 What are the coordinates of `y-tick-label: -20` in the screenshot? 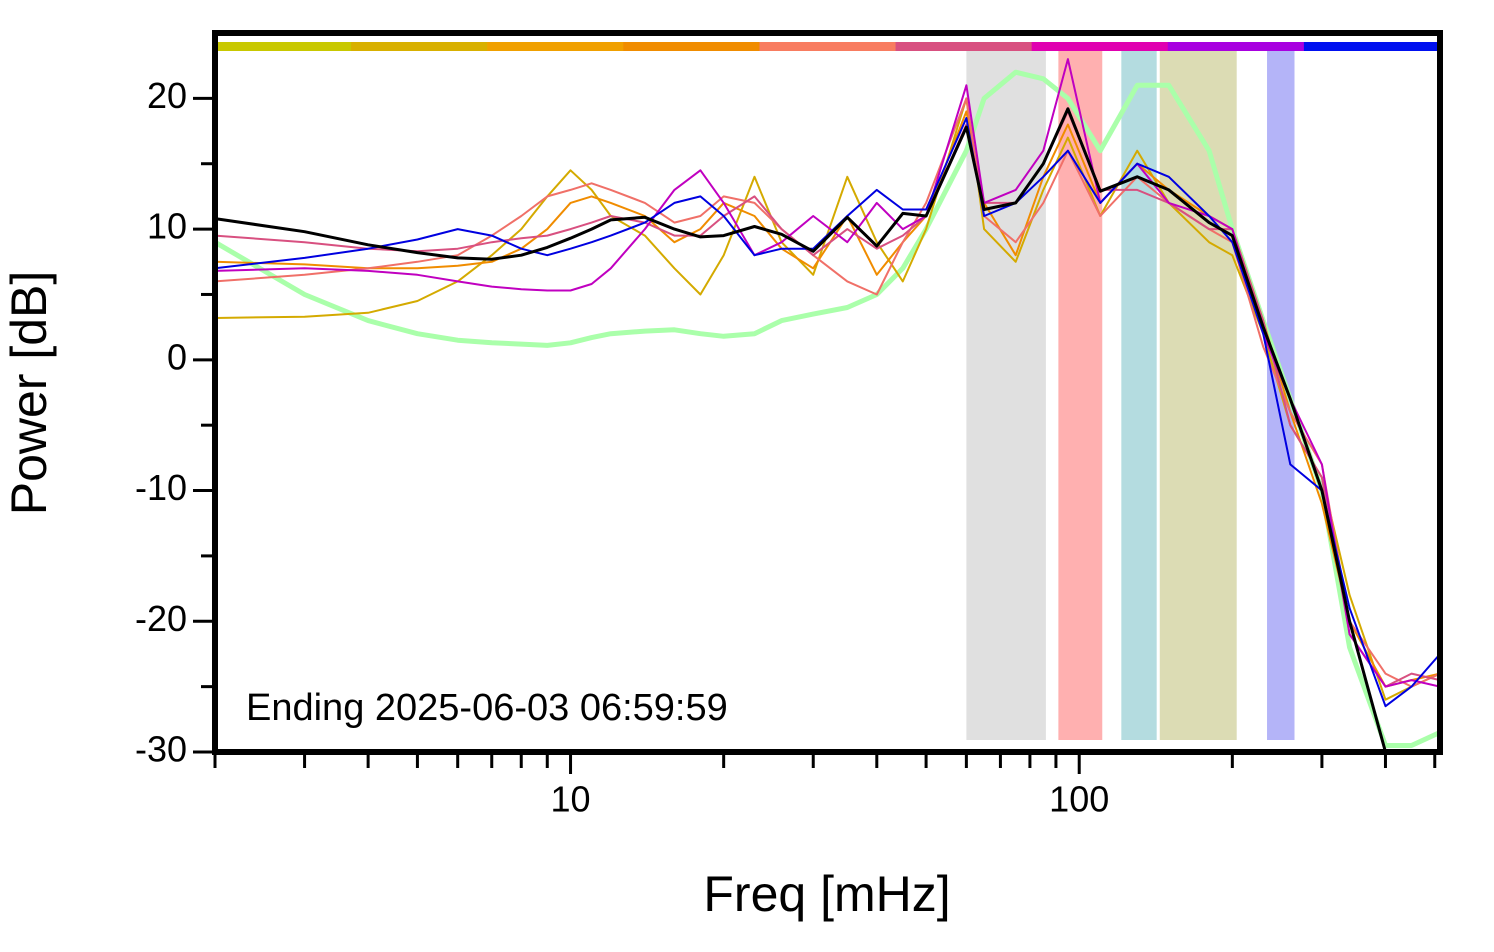 It's located at (161, 618).